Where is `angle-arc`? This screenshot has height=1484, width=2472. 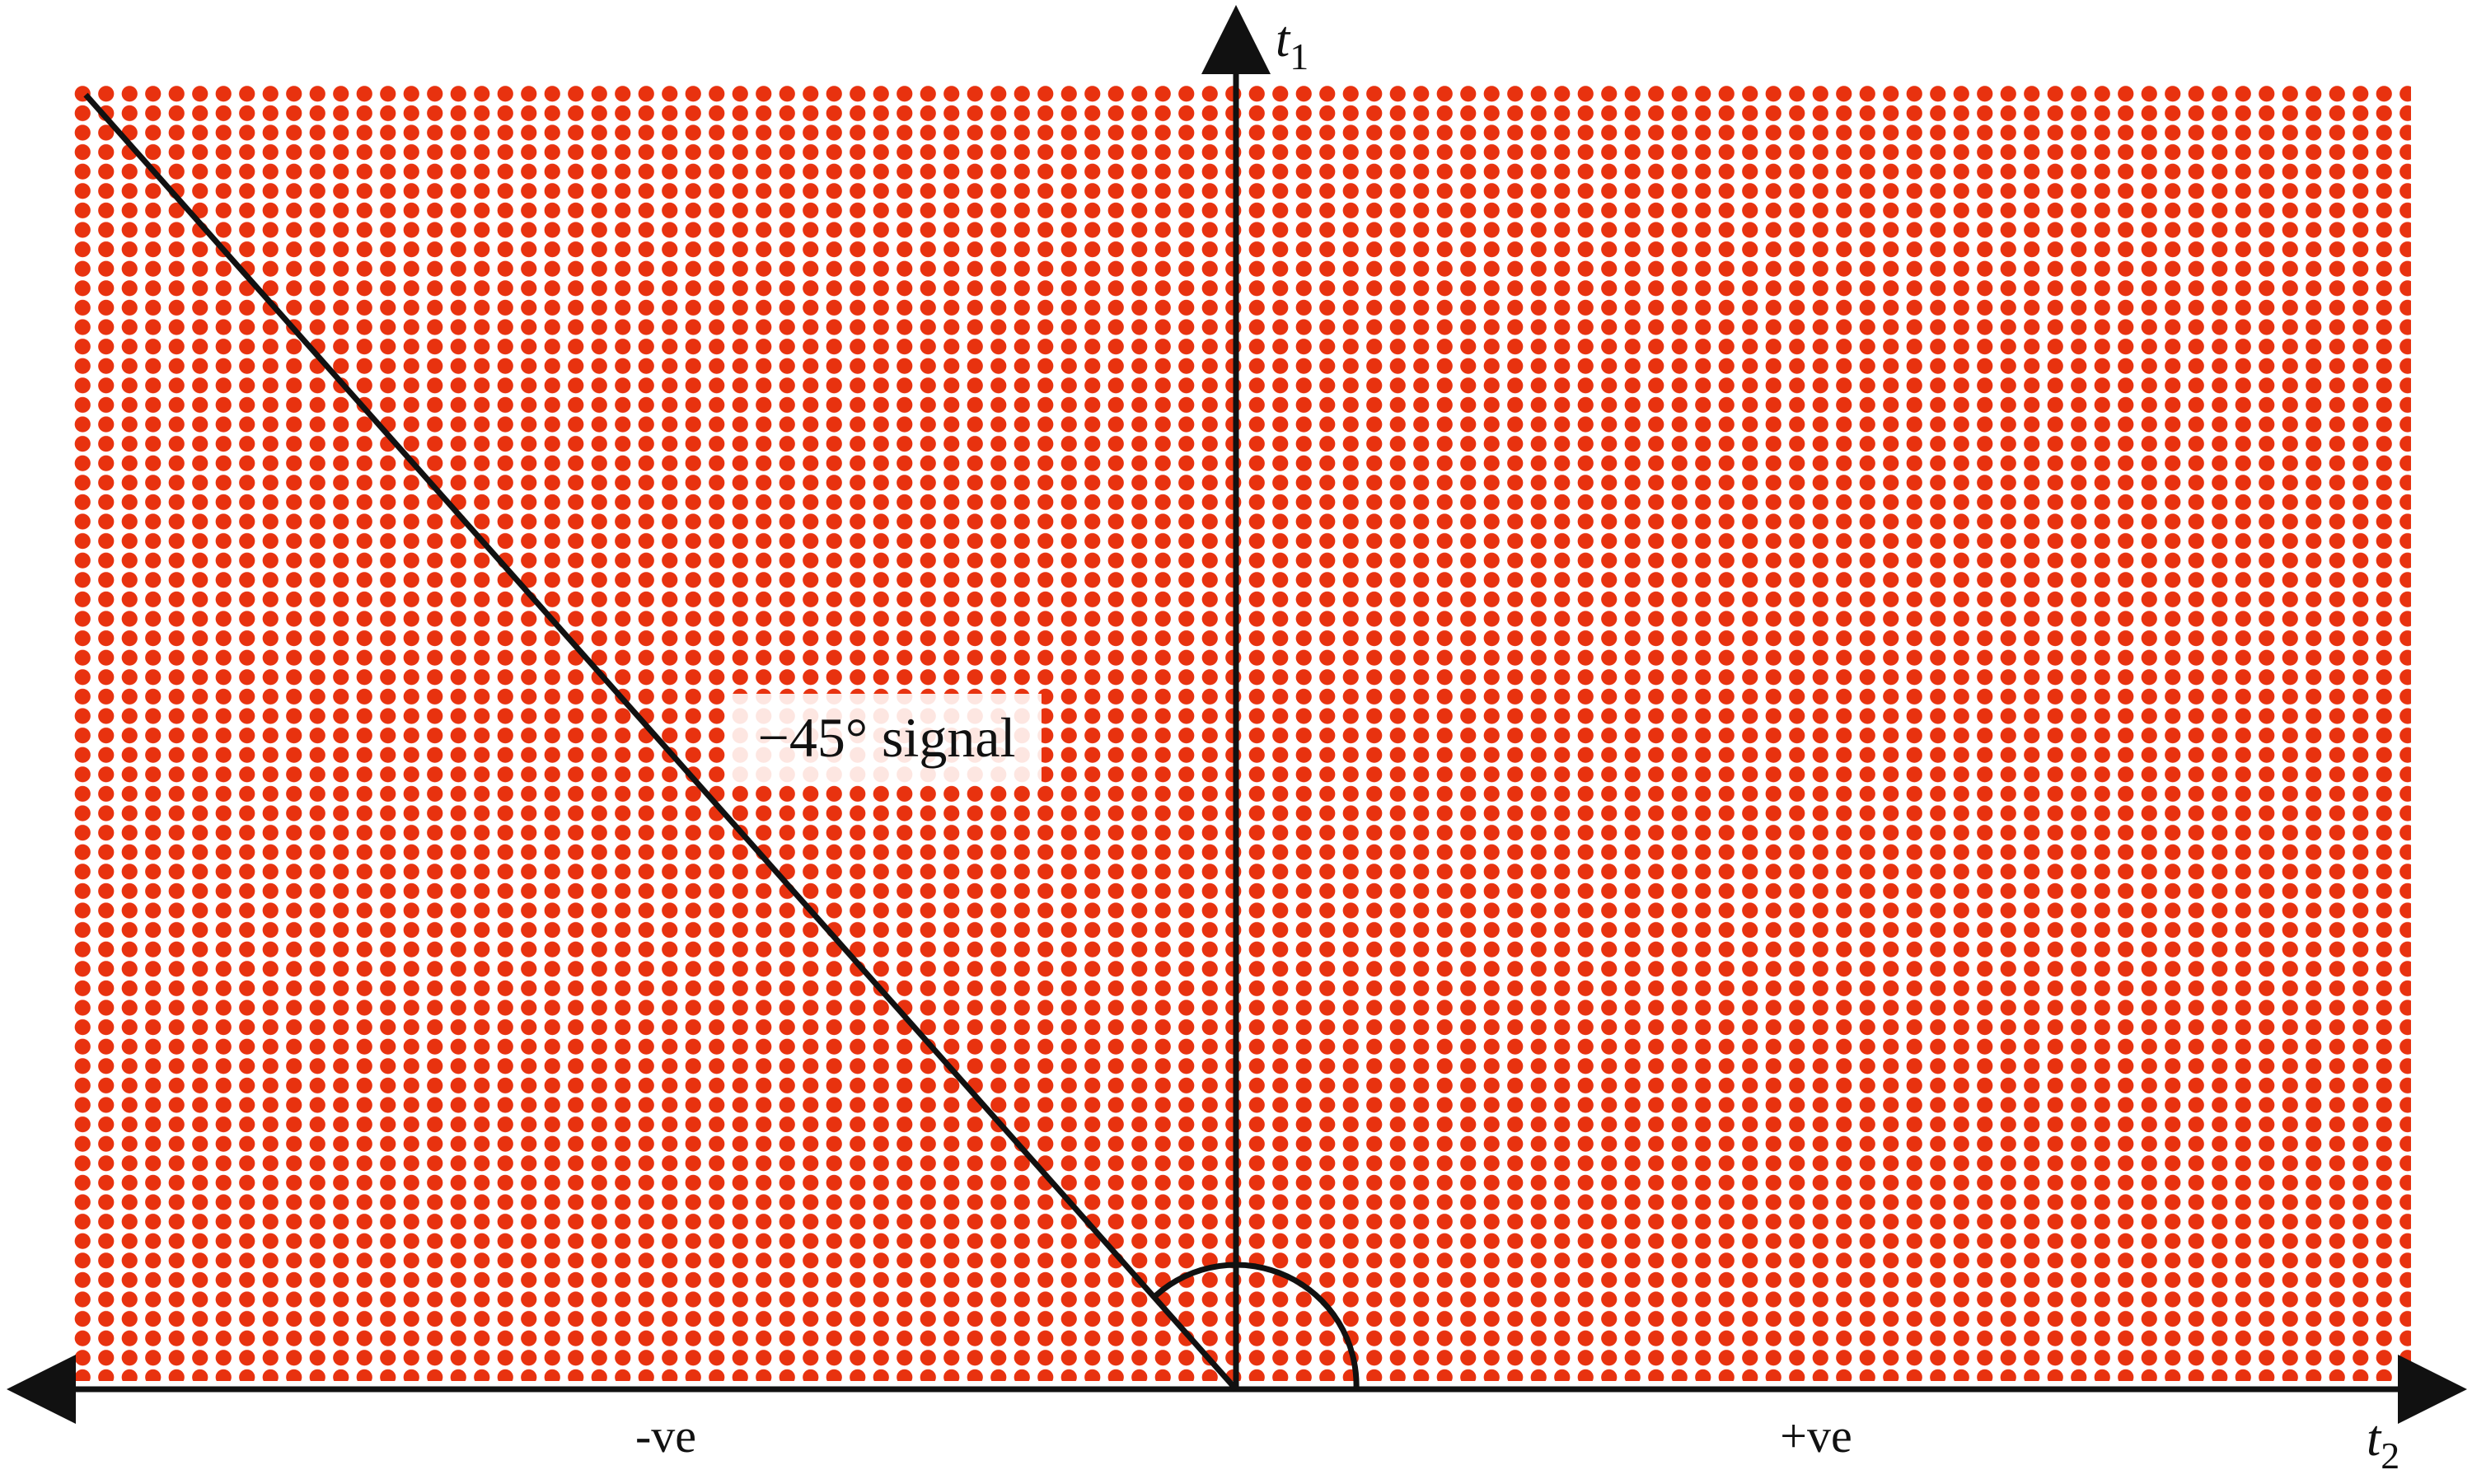
angle-arc is located at coordinates (1257, 1326).